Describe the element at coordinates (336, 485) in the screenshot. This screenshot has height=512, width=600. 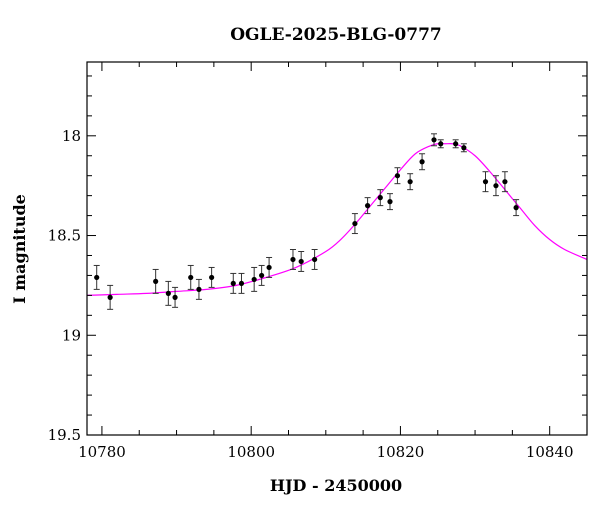
I see `x-axis-label: HJD - 2450000` at that location.